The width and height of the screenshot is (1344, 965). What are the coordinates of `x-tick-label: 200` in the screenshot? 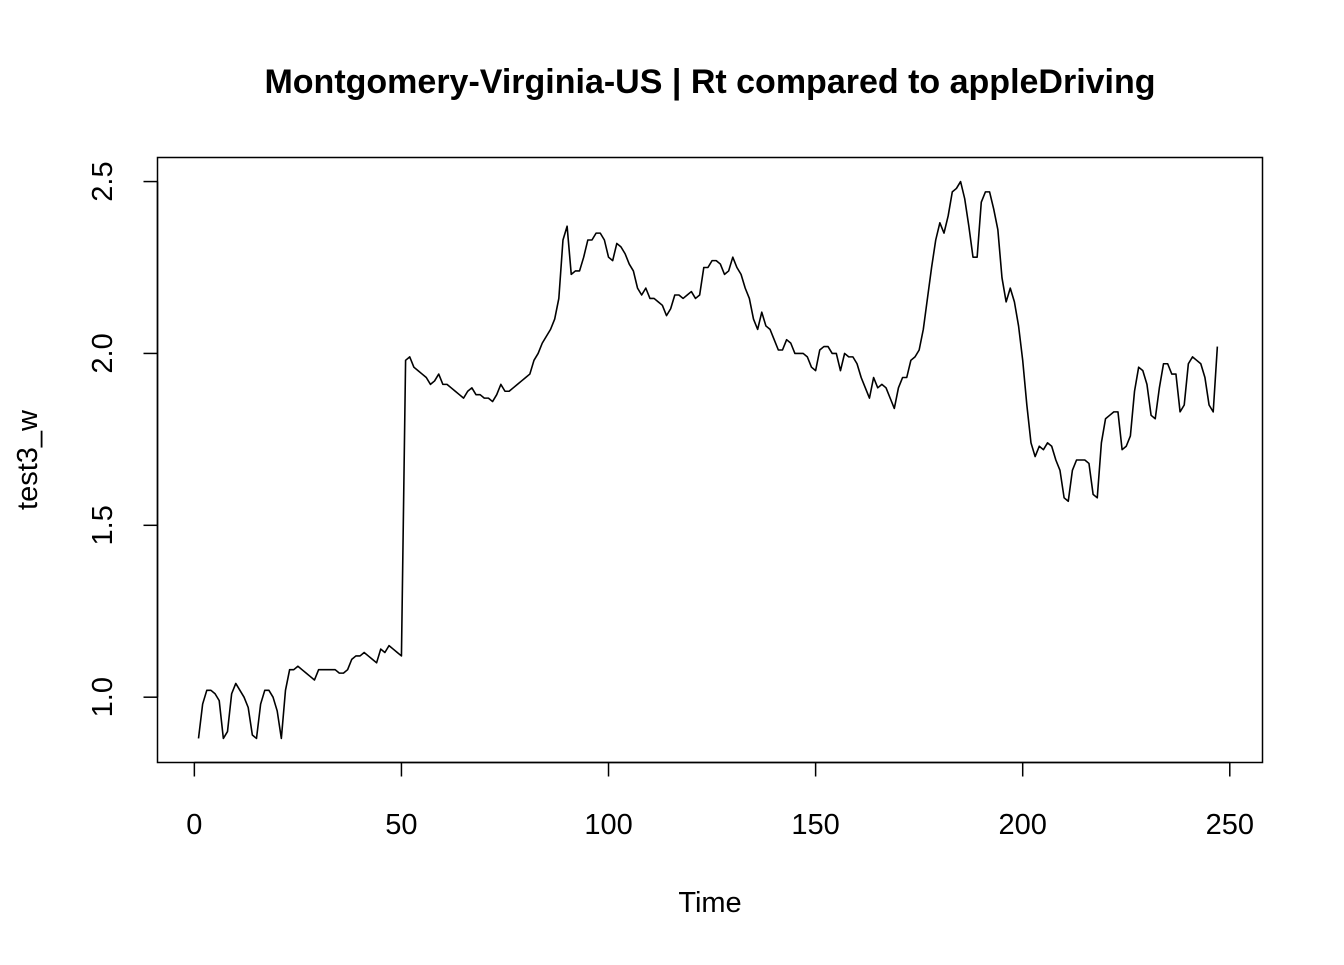 It's located at (1023, 825).